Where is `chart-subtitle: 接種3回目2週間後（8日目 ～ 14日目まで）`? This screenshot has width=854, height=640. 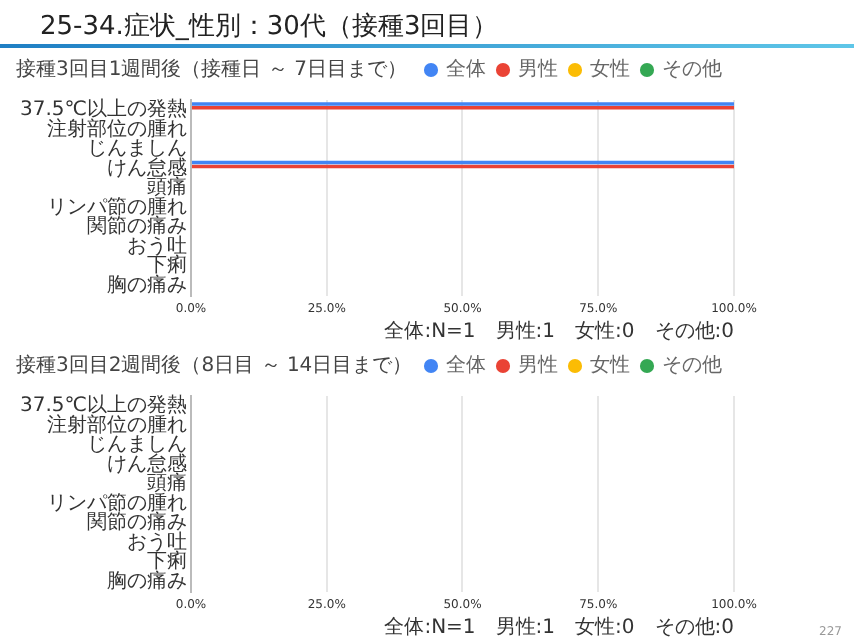 chart-subtitle: 接種3回目2週間後（8日目 ～ 14日目まで） is located at coordinates (214, 365).